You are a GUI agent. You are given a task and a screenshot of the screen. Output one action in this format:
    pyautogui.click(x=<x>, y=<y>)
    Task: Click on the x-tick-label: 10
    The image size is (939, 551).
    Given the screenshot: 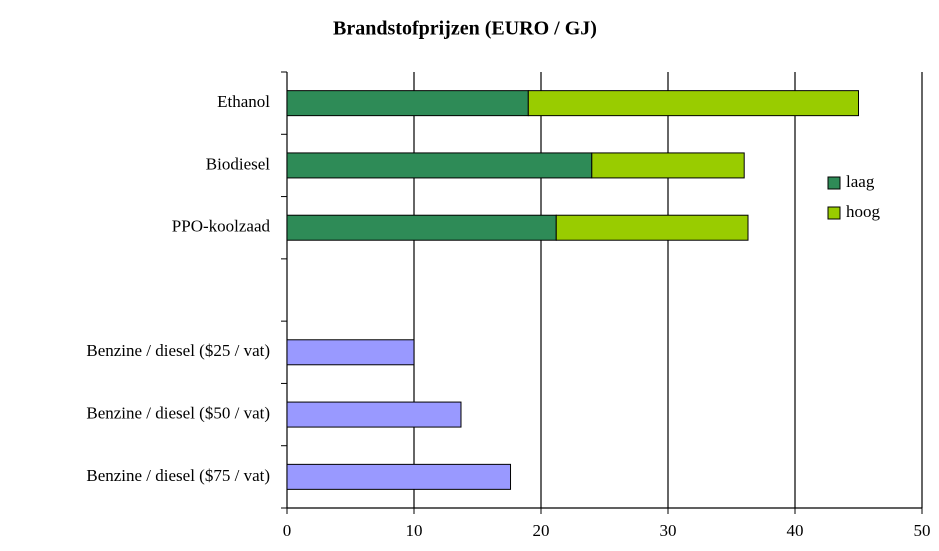 What is the action you would take?
    pyautogui.click(x=414, y=530)
    